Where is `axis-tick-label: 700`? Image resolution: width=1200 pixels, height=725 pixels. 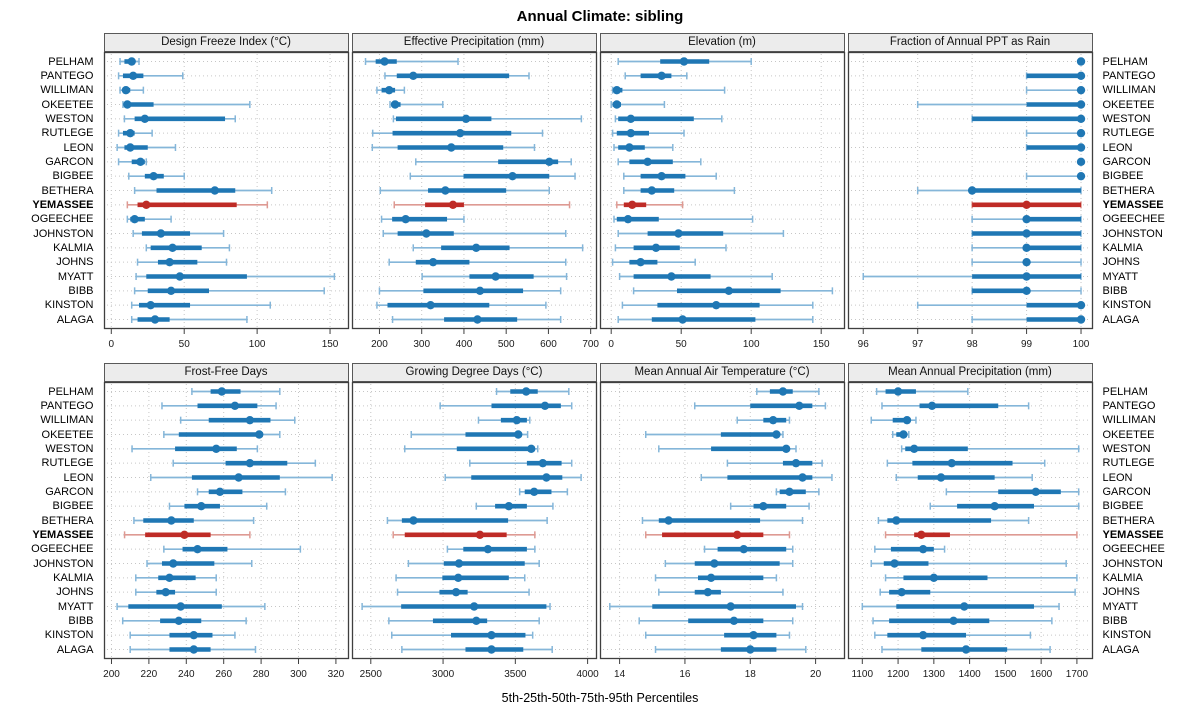 axis-tick-label: 700 is located at coordinates (590, 344).